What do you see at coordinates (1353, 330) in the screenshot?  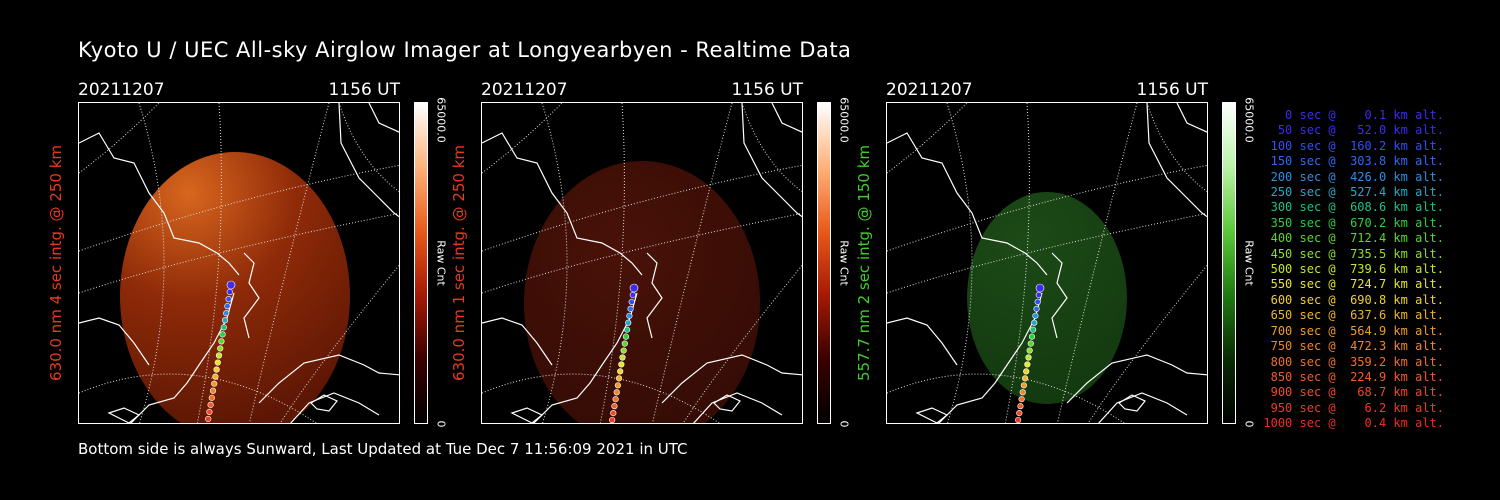 I see `legend-row: 700 sec @ 564.9 km alt.` at bounding box center [1353, 330].